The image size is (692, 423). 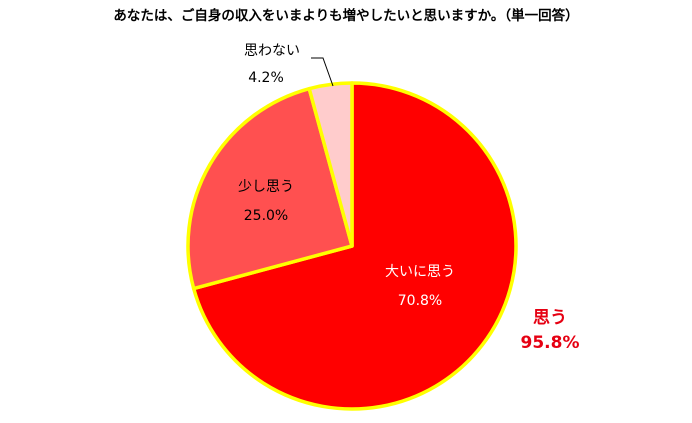 I want to click on slice-label-0: 大いに思う, so click(x=420, y=272).